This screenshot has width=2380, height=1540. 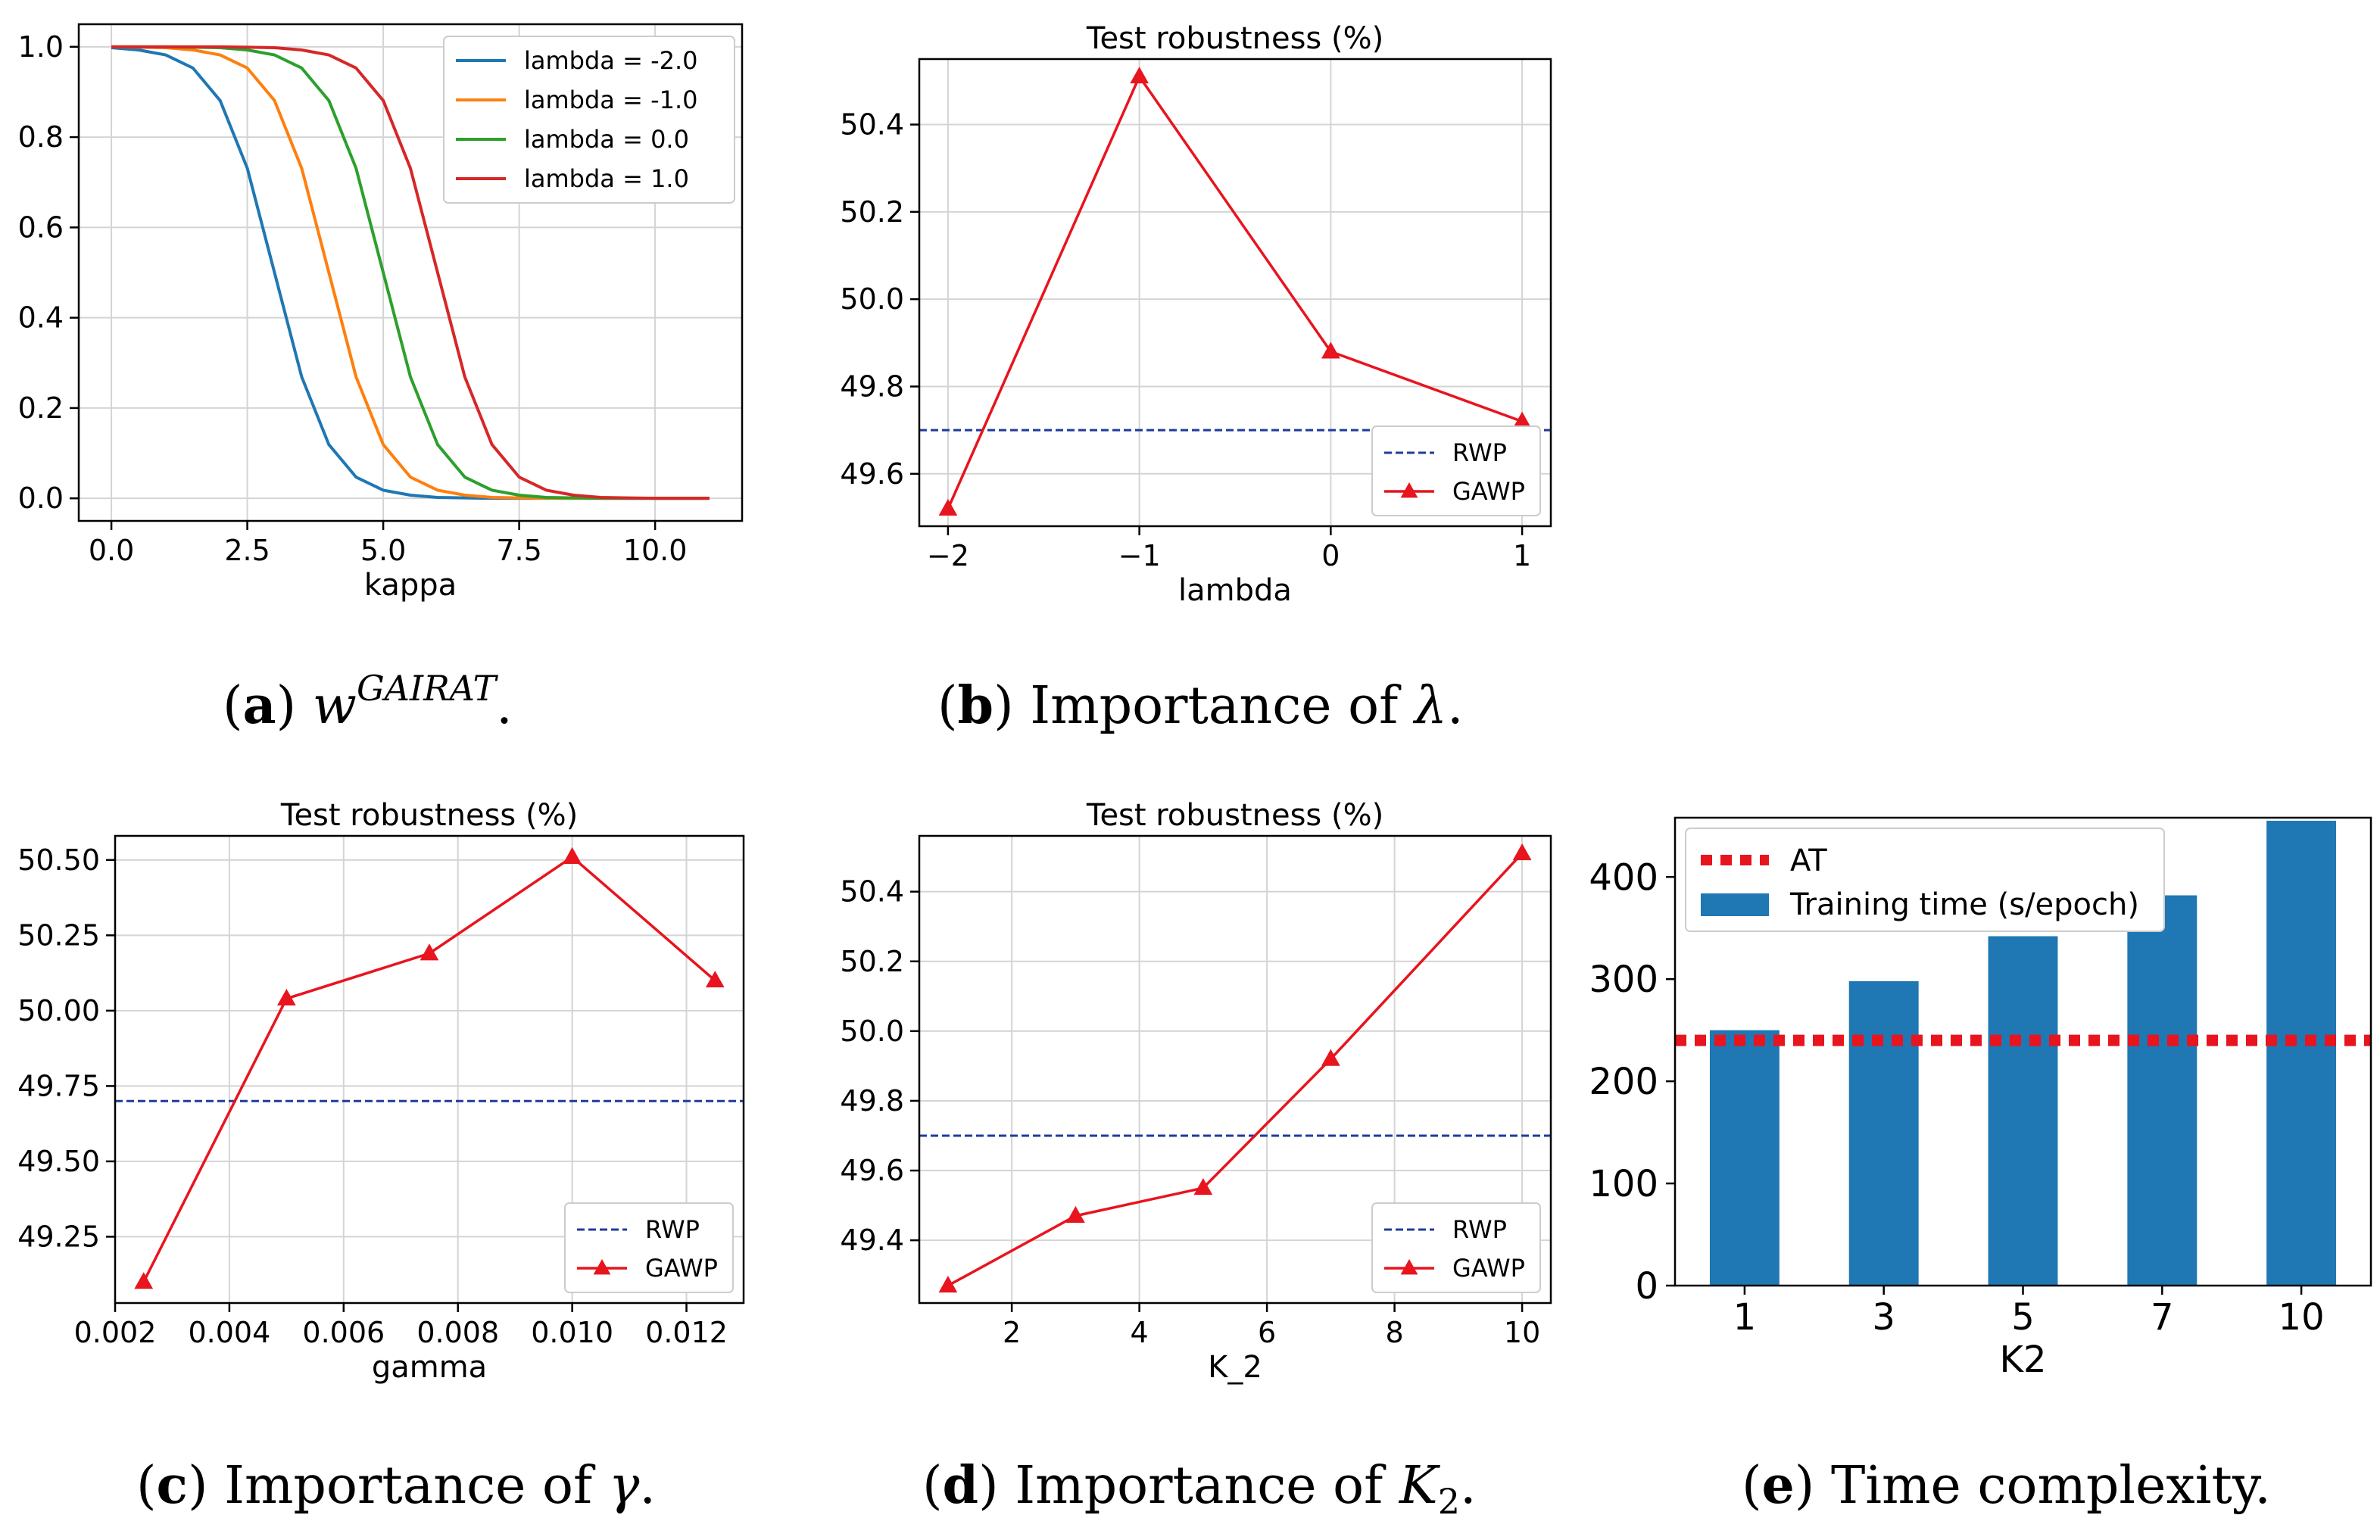 I want to click on y-tick-label: 100, so click(x=1623, y=1184).